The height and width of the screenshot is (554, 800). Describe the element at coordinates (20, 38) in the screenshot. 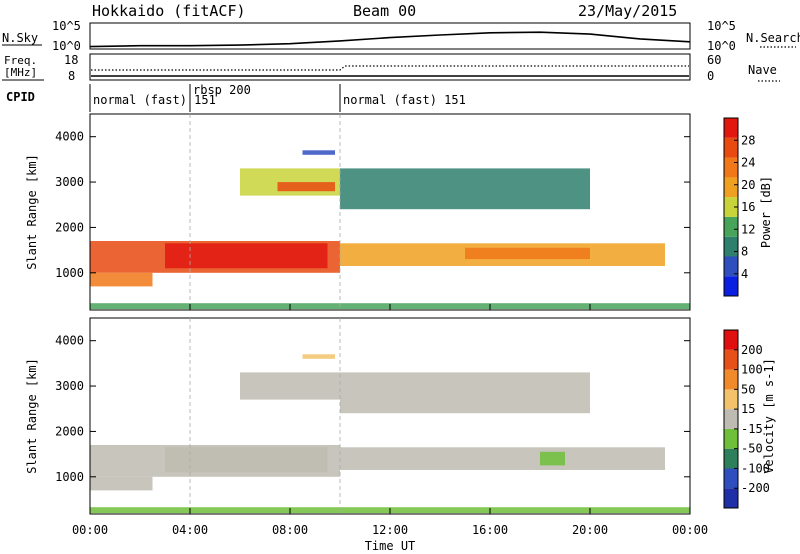

I see `nsky-label: N.Sky` at that location.